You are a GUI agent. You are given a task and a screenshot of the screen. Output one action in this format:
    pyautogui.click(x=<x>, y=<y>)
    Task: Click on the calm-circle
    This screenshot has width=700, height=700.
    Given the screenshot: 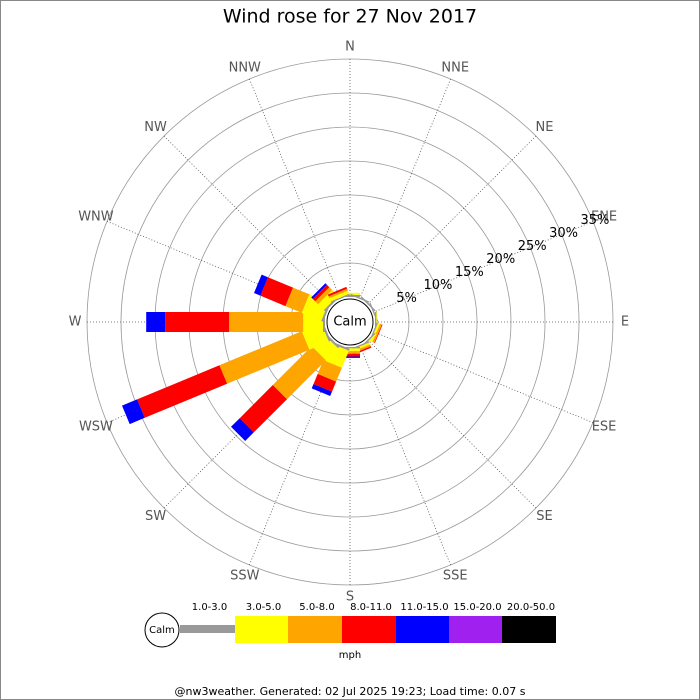 What is the action you would take?
    pyautogui.click(x=350, y=322)
    